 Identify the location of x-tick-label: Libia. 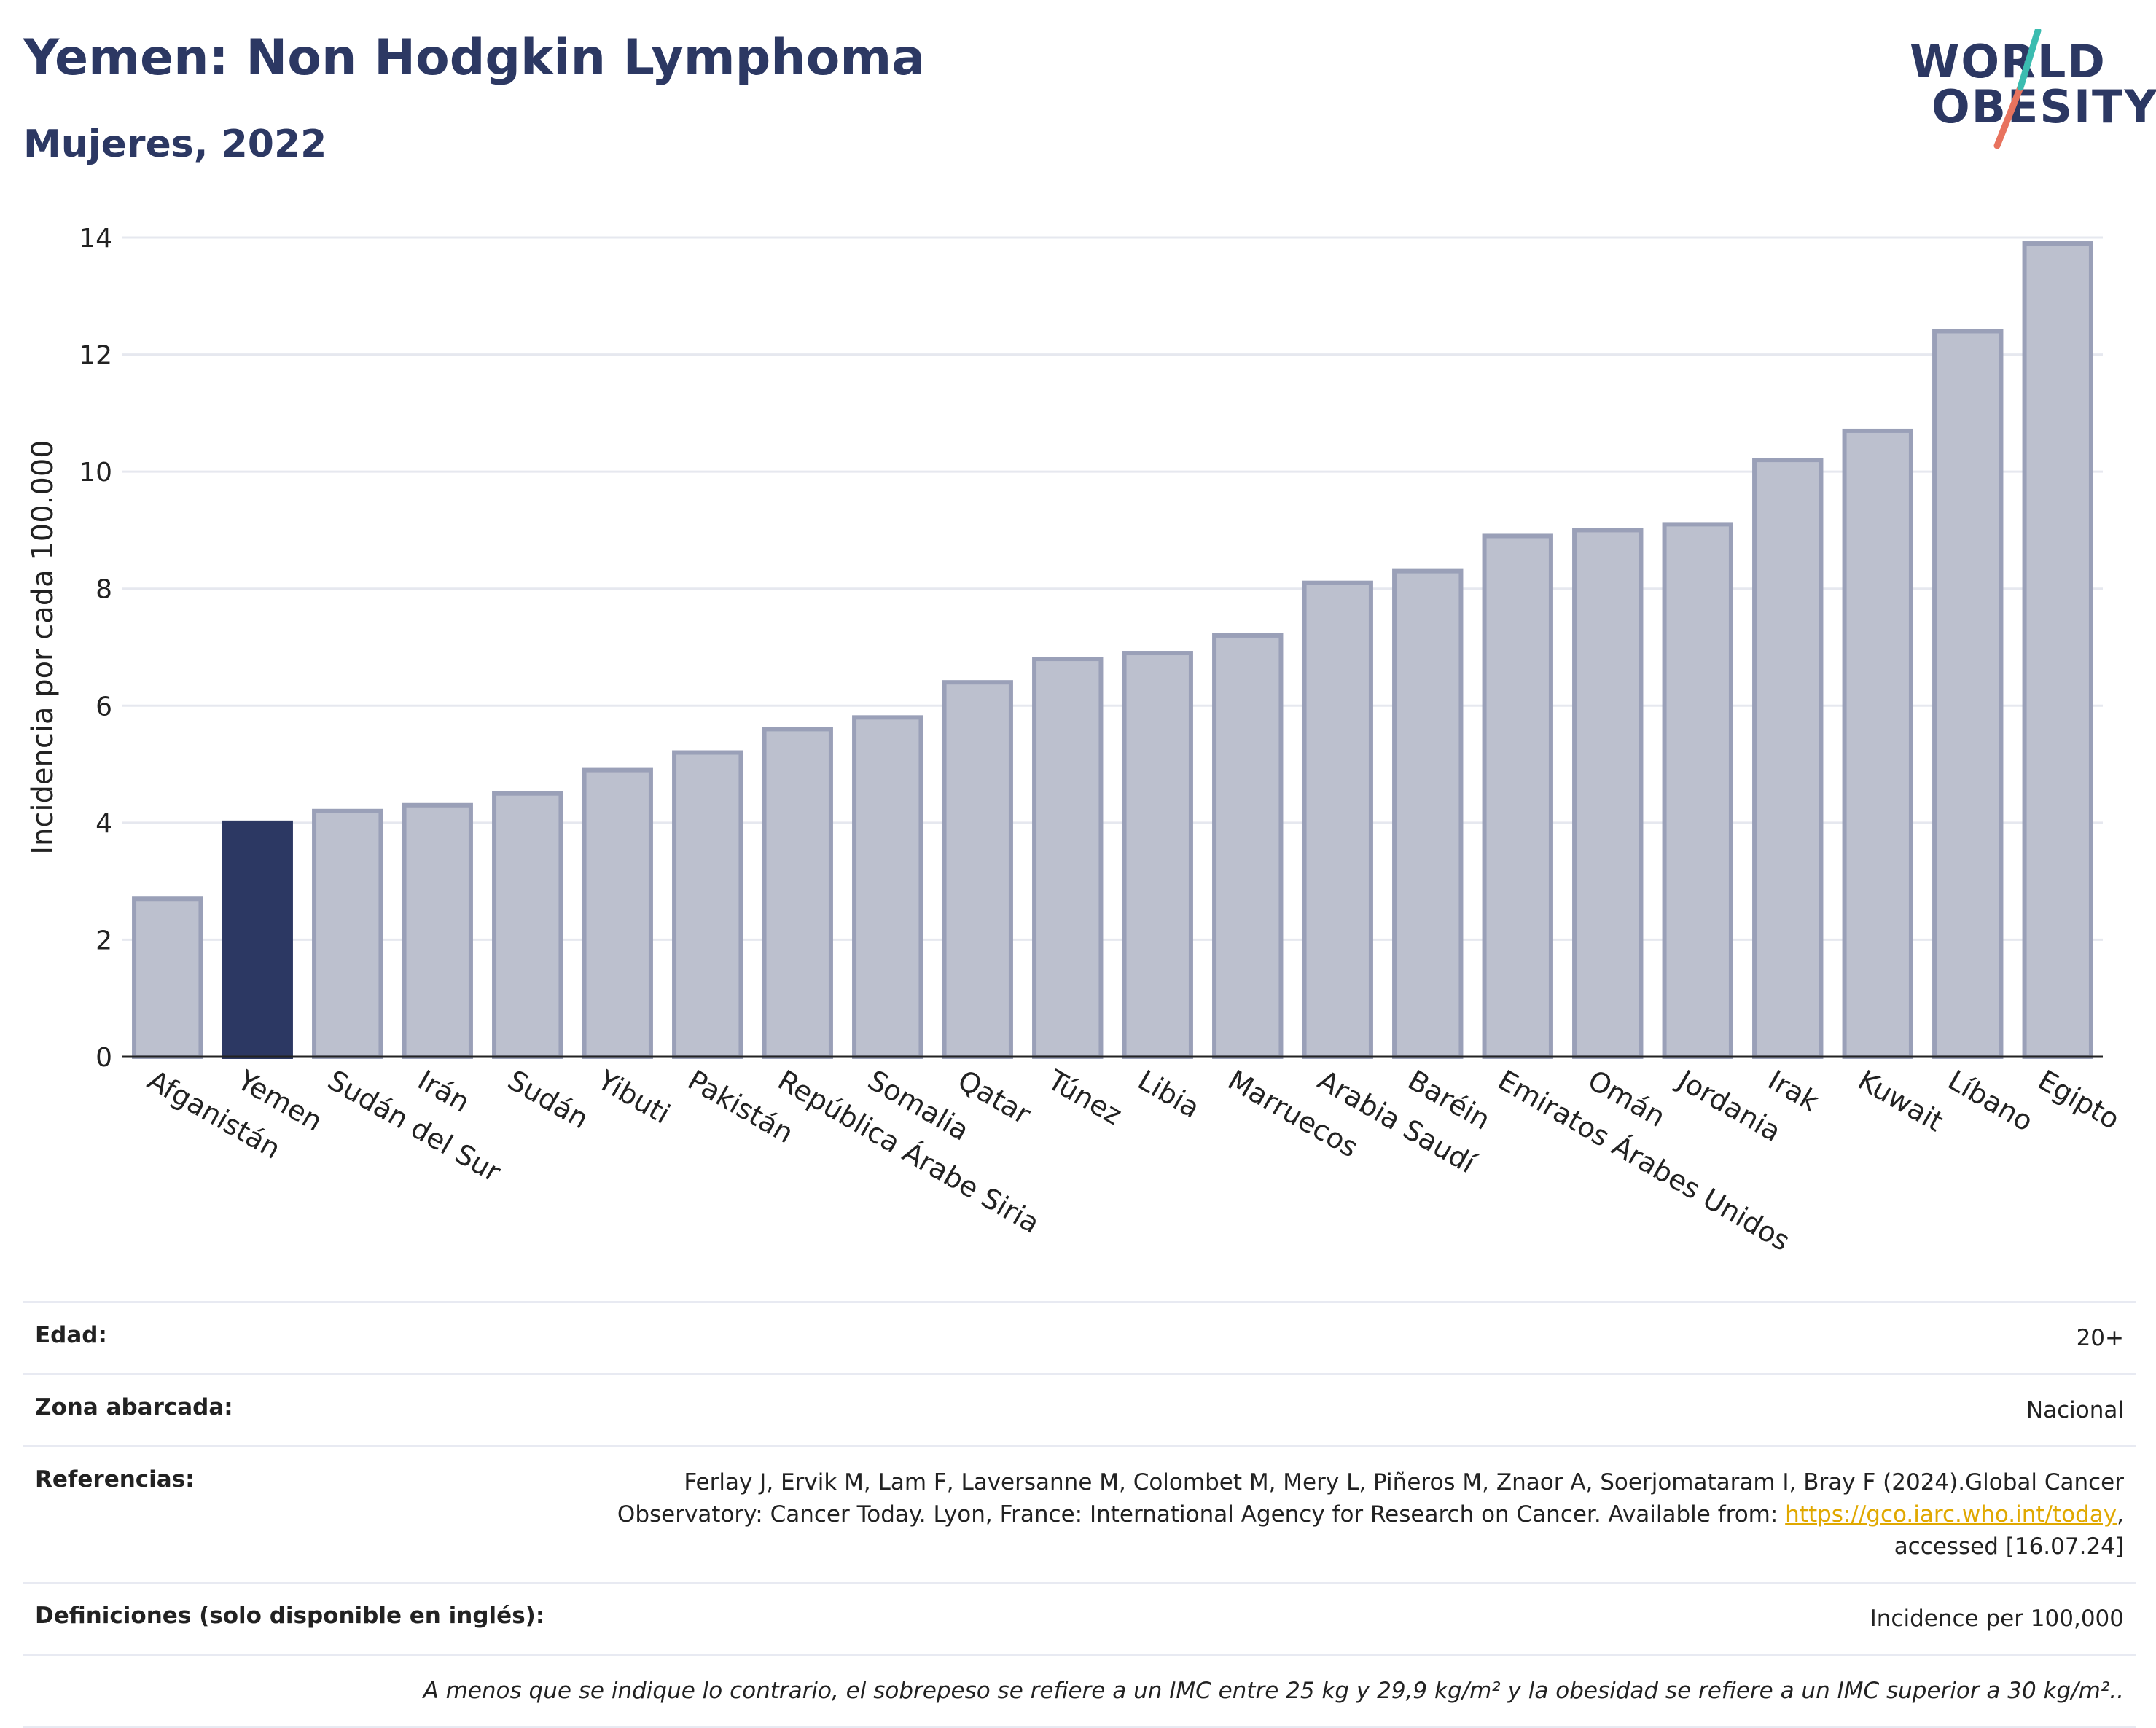
(1169, 1094).